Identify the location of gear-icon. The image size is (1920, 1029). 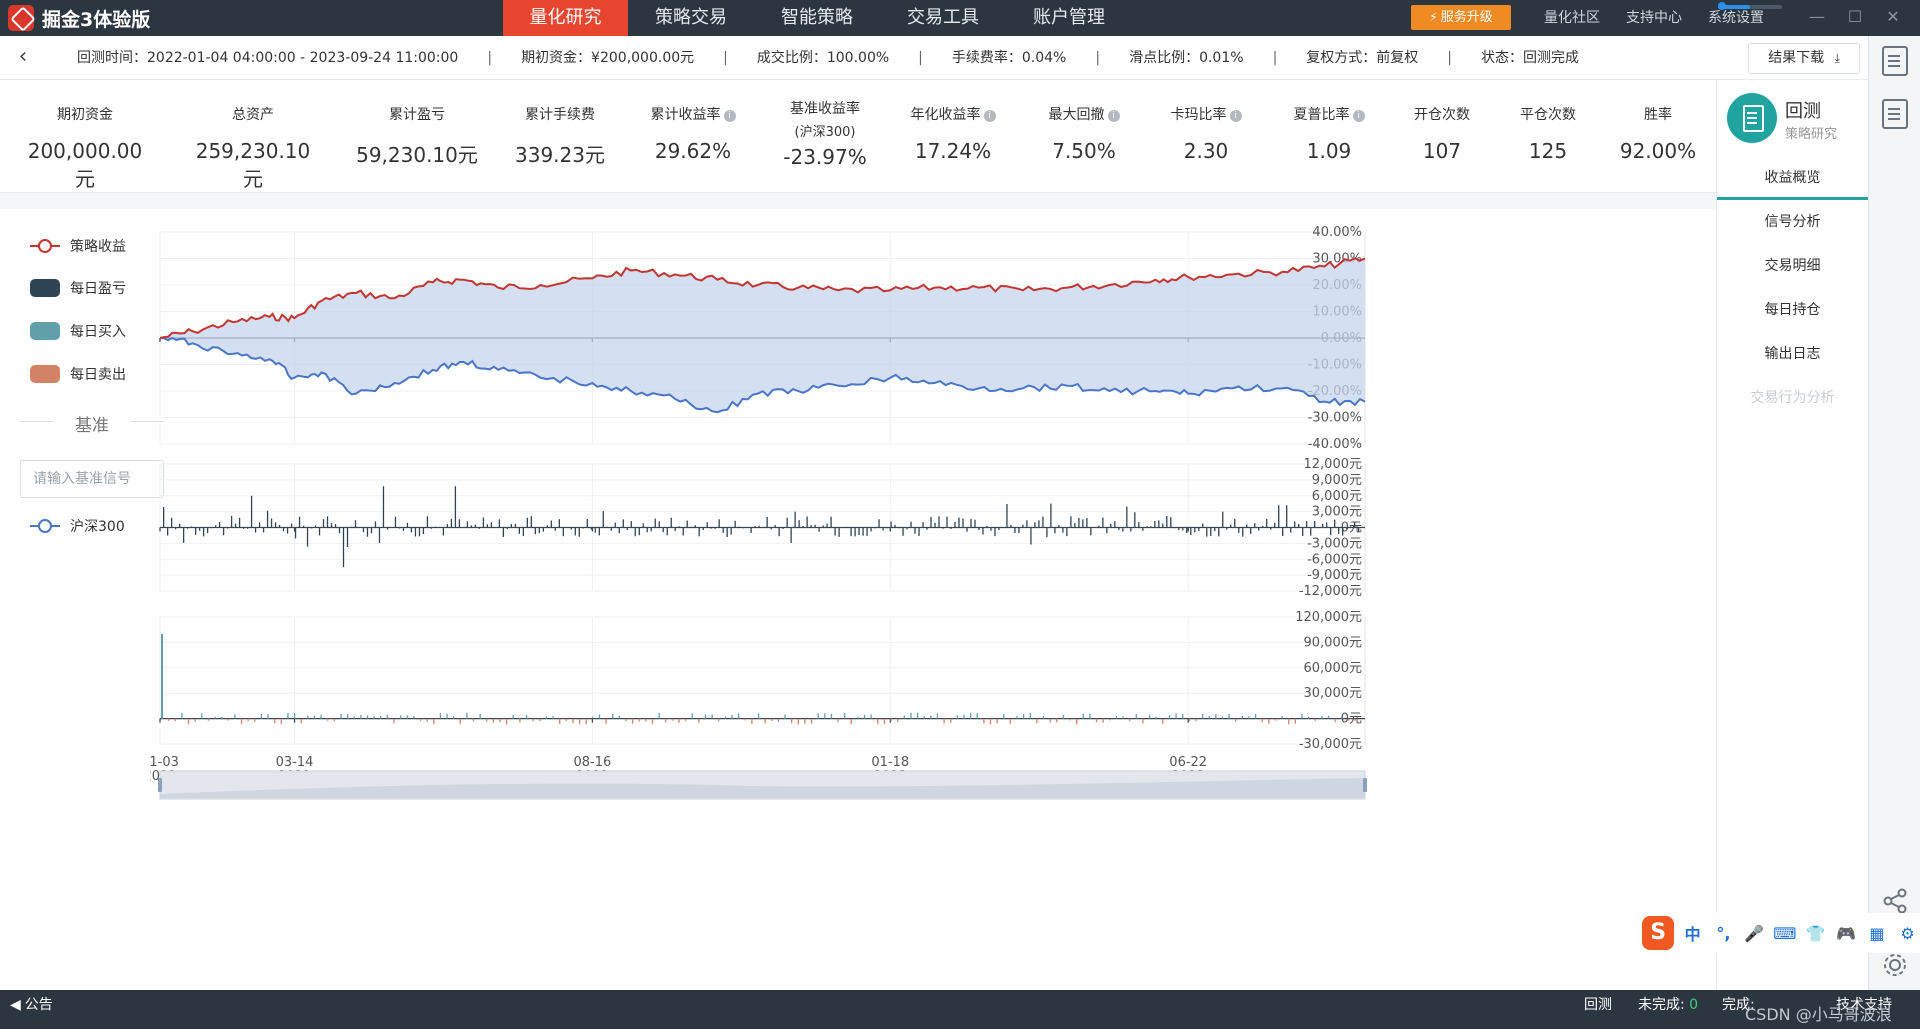
(1895, 965).